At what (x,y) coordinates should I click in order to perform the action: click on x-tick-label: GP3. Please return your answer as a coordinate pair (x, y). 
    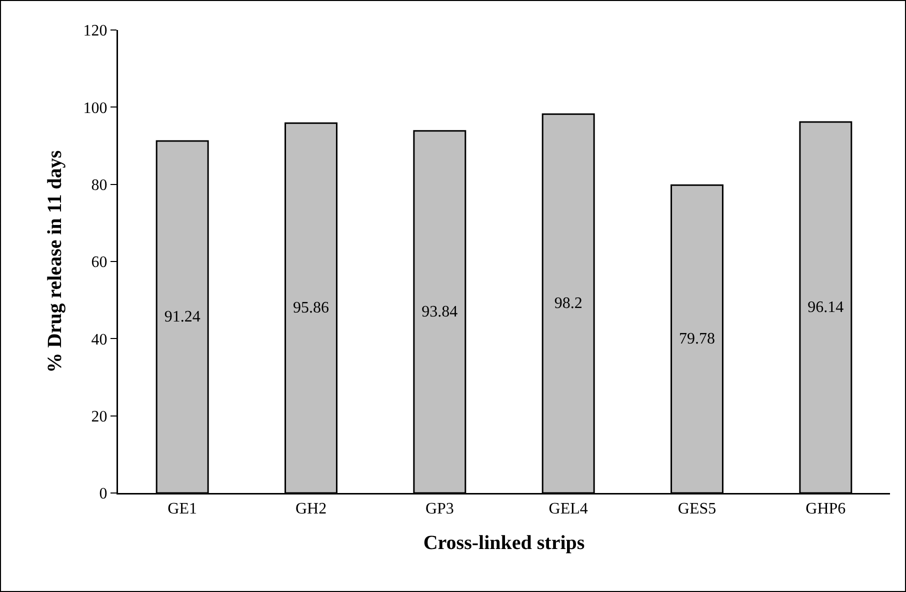
    Looking at the image, I should click on (439, 509).